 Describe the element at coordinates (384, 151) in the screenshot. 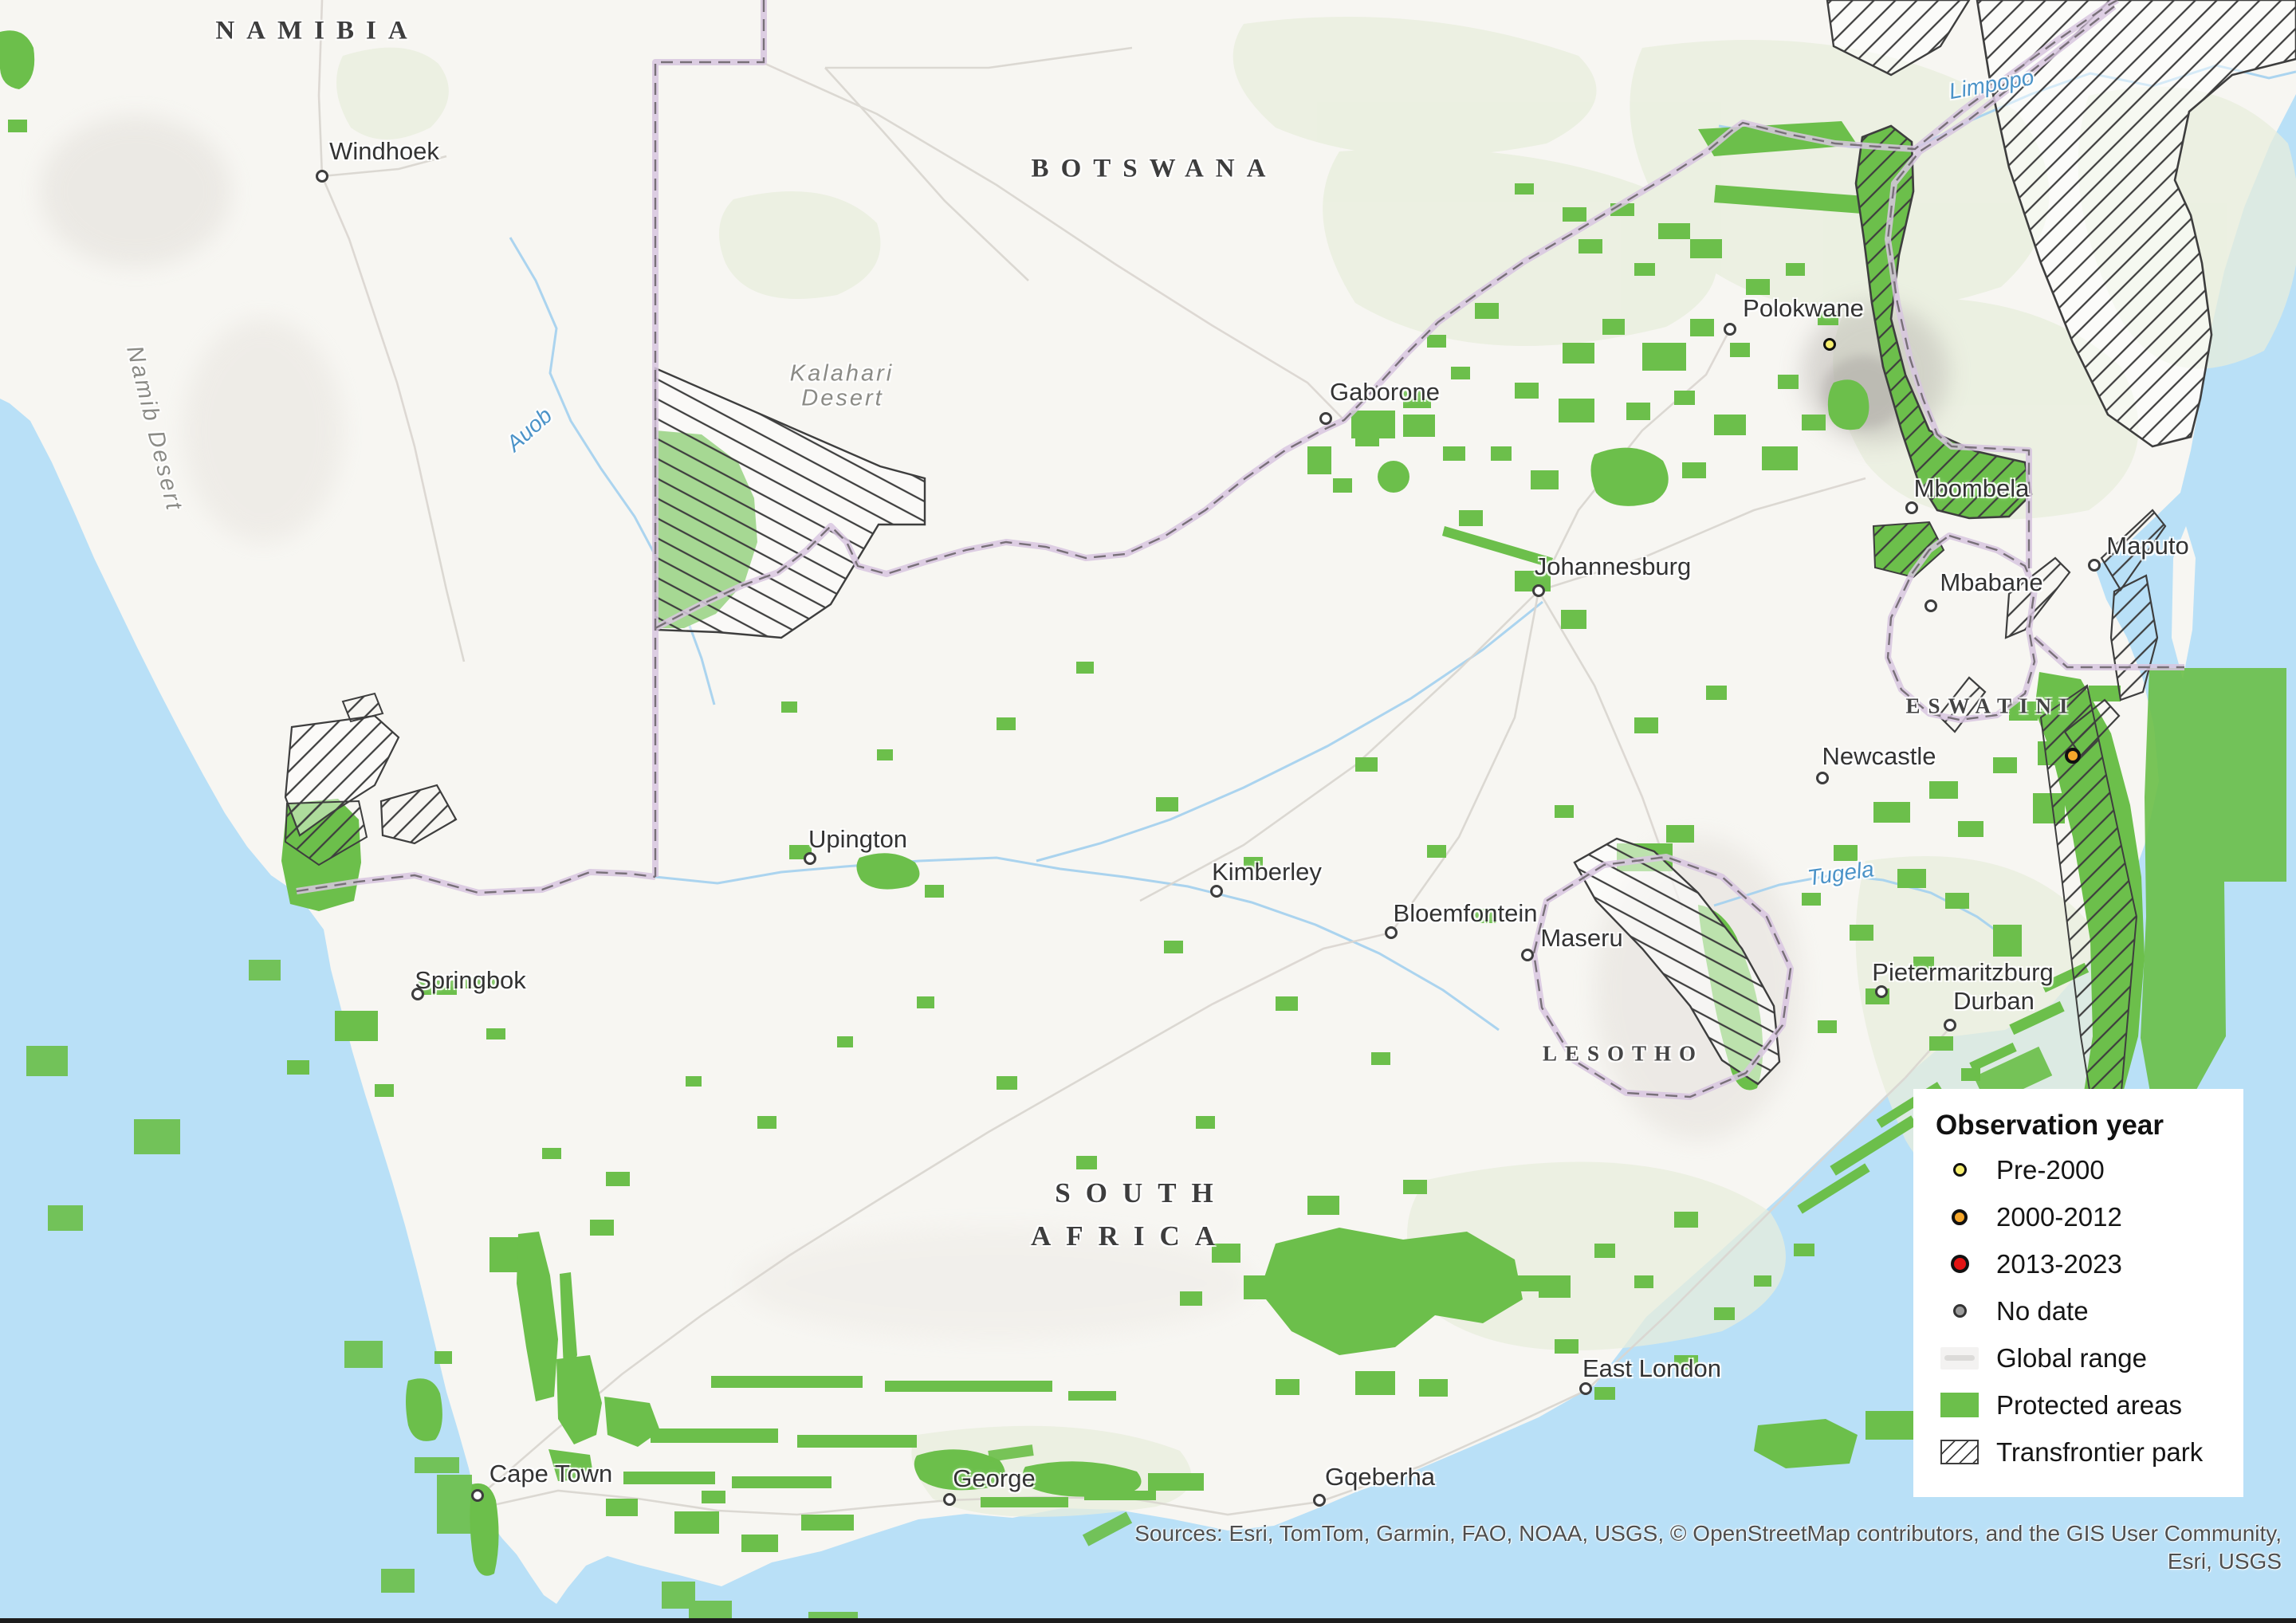

I see `label-windhoek: Windhoek` at that location.